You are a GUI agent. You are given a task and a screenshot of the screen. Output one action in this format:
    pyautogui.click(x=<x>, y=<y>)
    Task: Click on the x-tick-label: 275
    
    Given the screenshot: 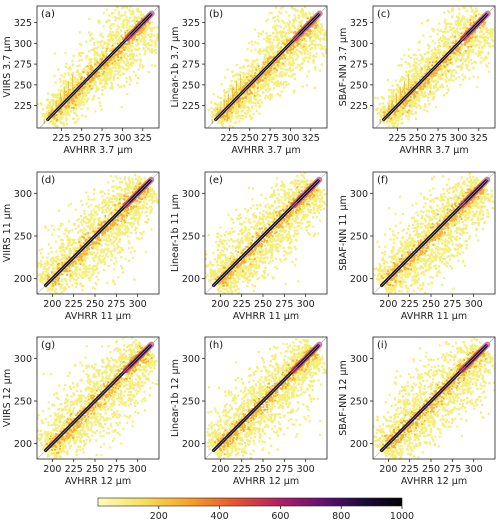 What is the action you would take?
    pyautogui.click(x=102, y=138)
    